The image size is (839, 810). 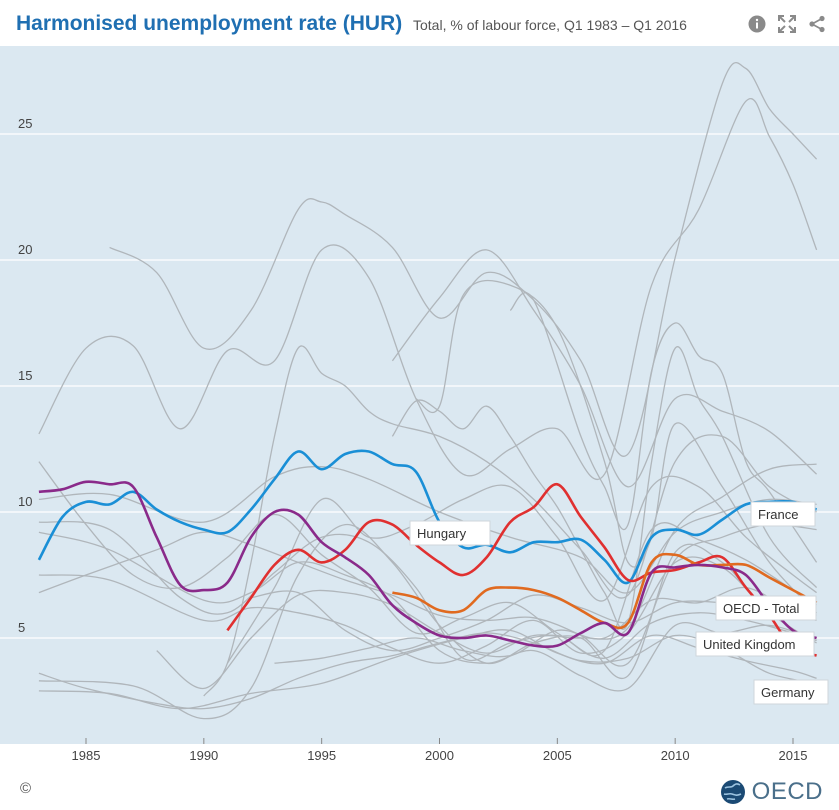 I want to click on y-tick-label-20: 20, so click(x=25, y=249).